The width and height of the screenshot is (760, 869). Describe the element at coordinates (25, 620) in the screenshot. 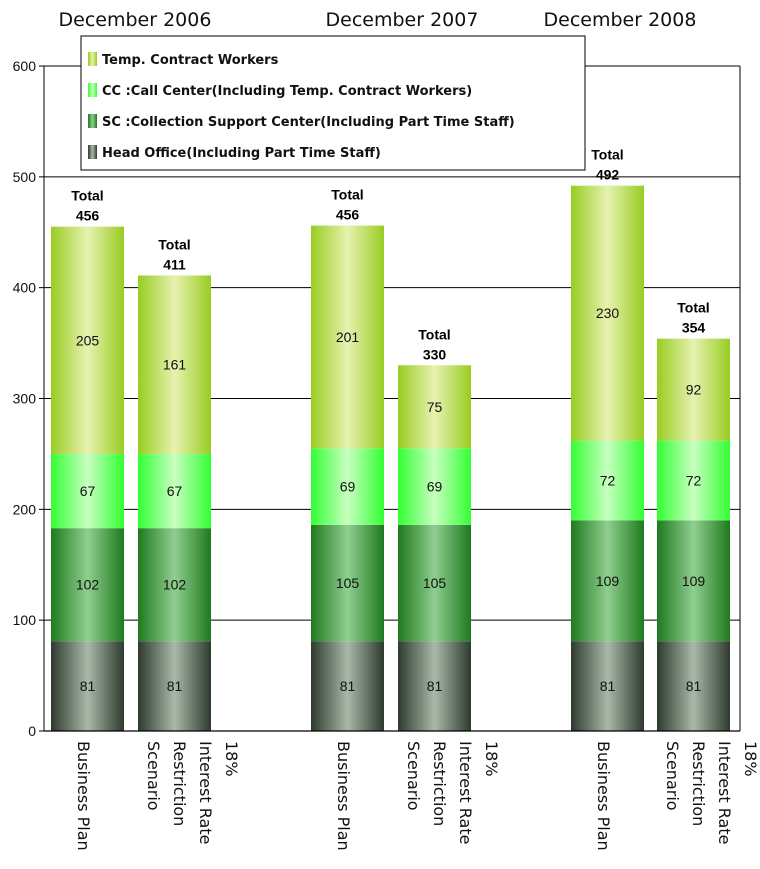

I see `y-tick-label: 100` at that location.